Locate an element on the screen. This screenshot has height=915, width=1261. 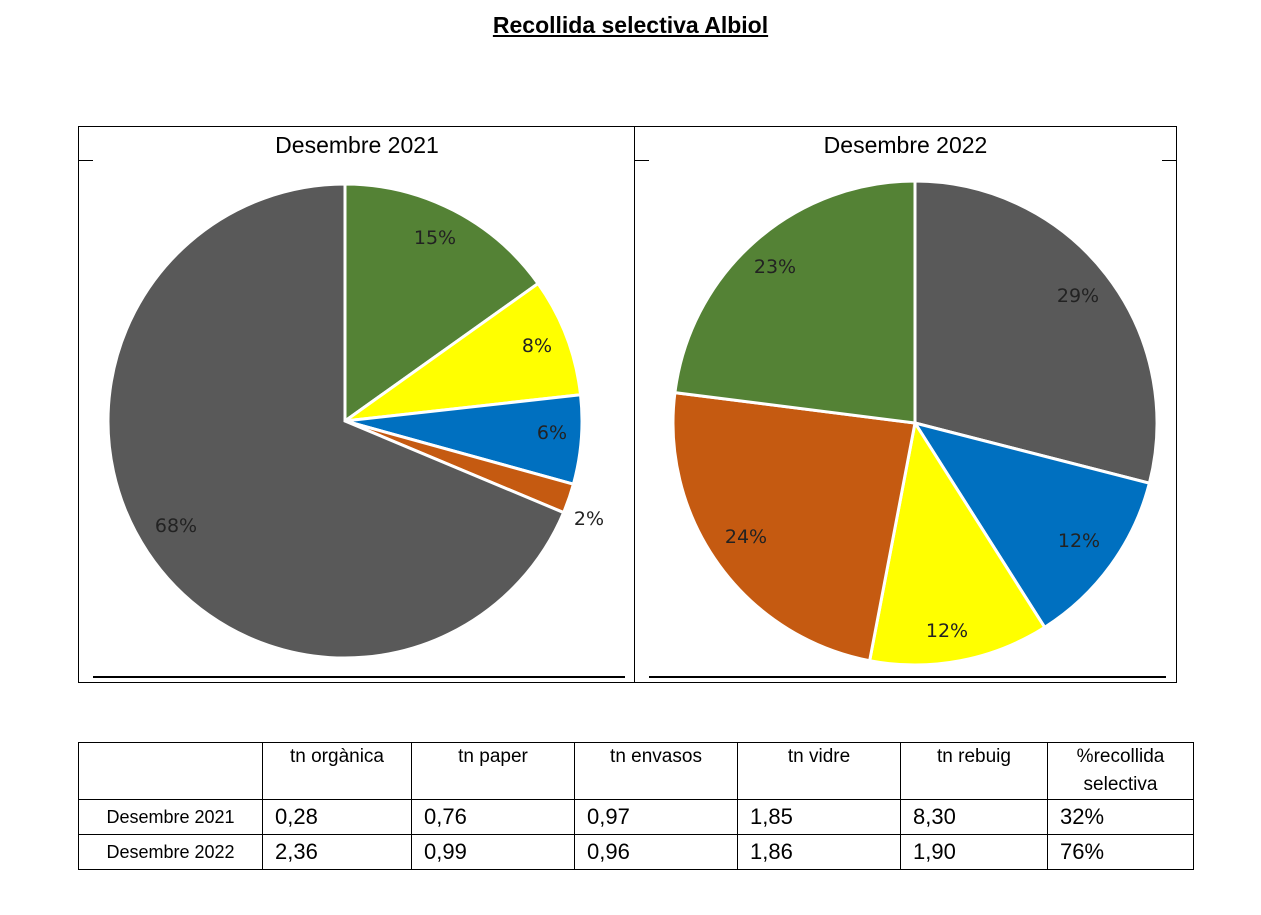
chart-title: Desembre 2021 is located at coordinates (357, 145).